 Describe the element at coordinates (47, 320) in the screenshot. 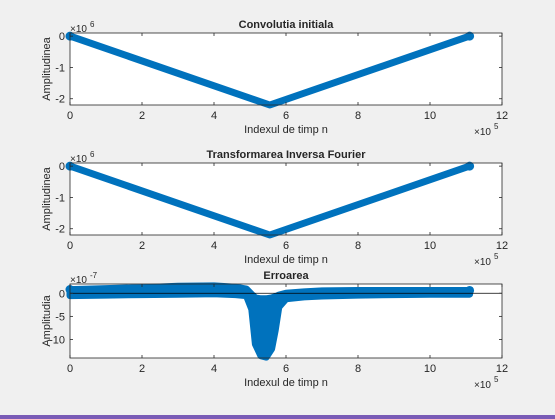

I see `y-axis-label: Amplitudia` at that location.